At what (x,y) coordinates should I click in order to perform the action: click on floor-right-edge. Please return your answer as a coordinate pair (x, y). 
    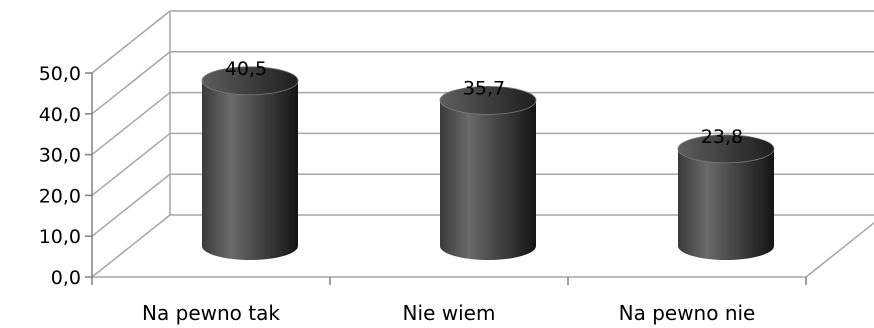
    Looking at the image, I should click on (839, 249).